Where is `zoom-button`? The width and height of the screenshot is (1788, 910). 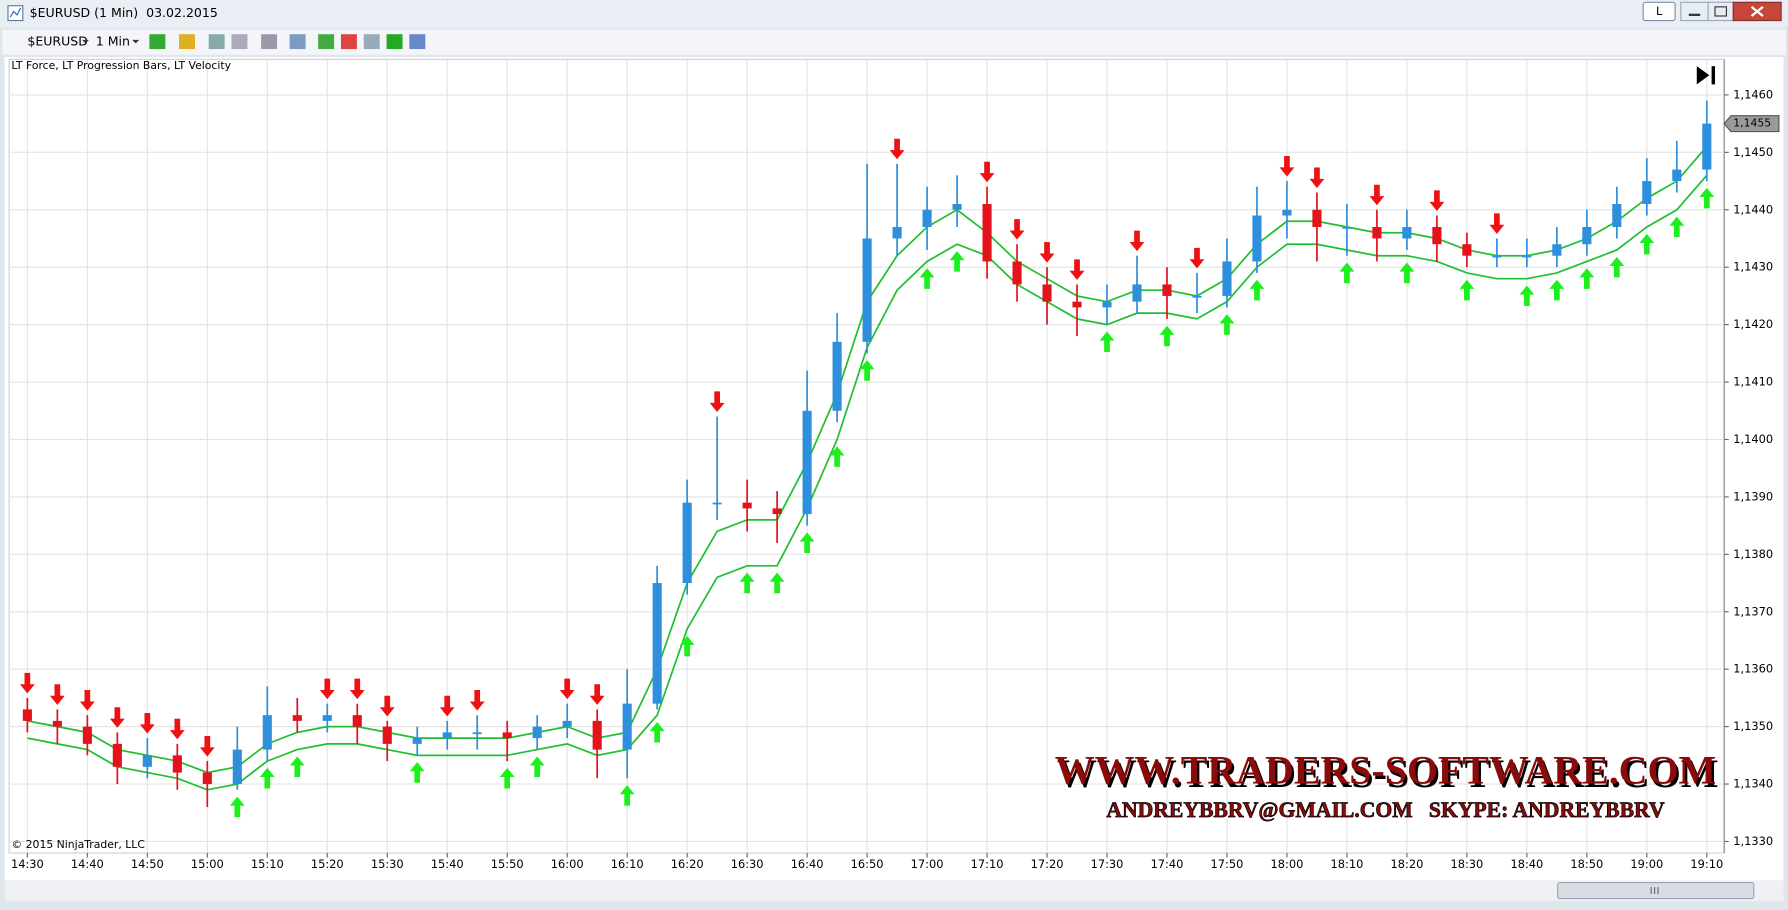
zoom-button is located at coordinates (216, 42).